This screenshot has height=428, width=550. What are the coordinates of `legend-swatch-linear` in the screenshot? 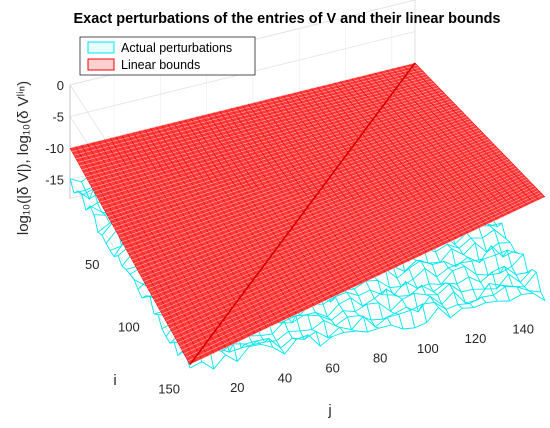 It's located at (101, 64).